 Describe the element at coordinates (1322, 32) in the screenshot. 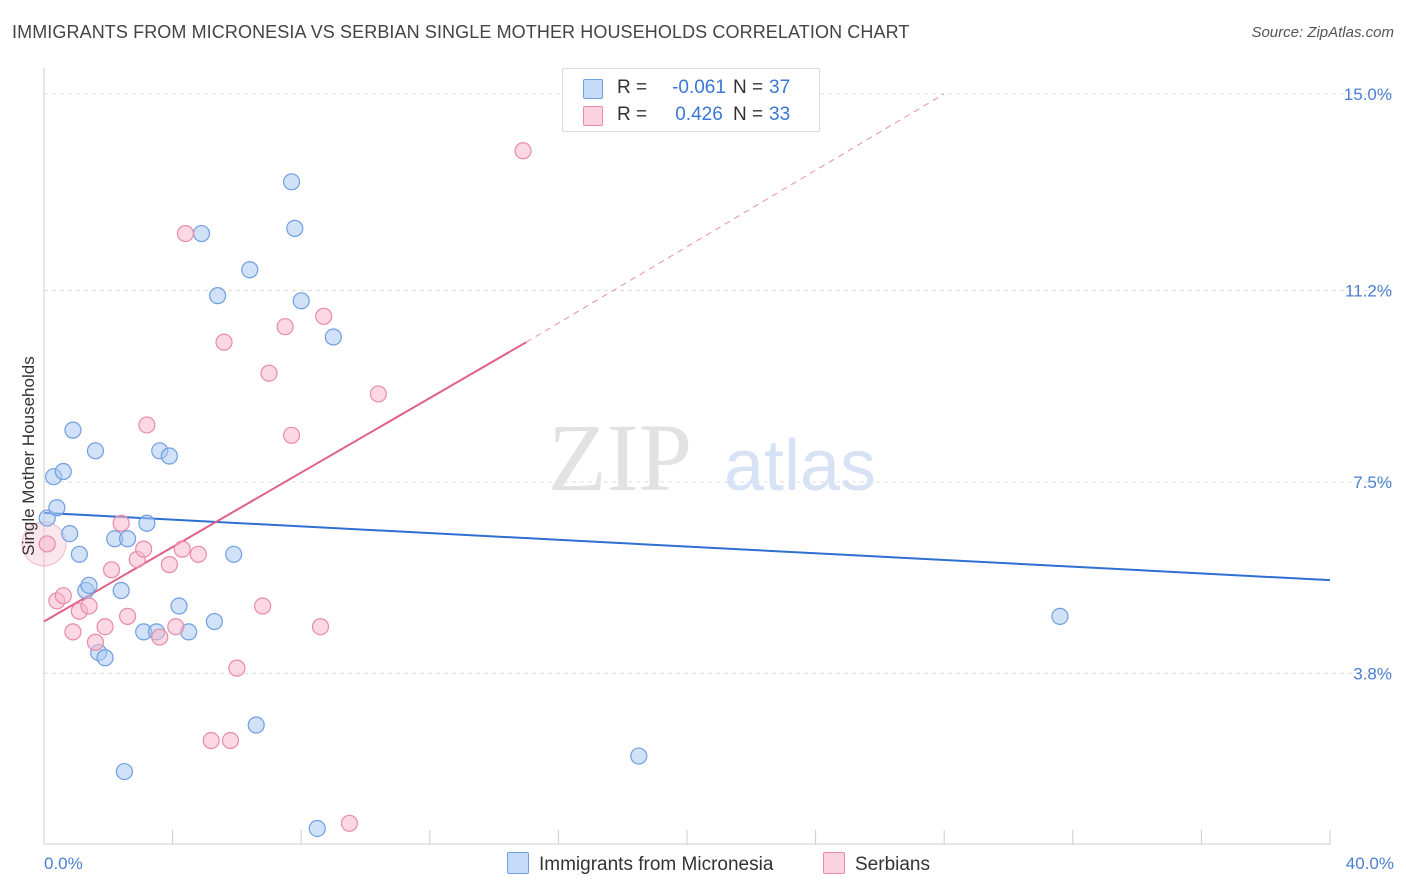

I see `source-label: Source: ZipAtlas.com` at that location.